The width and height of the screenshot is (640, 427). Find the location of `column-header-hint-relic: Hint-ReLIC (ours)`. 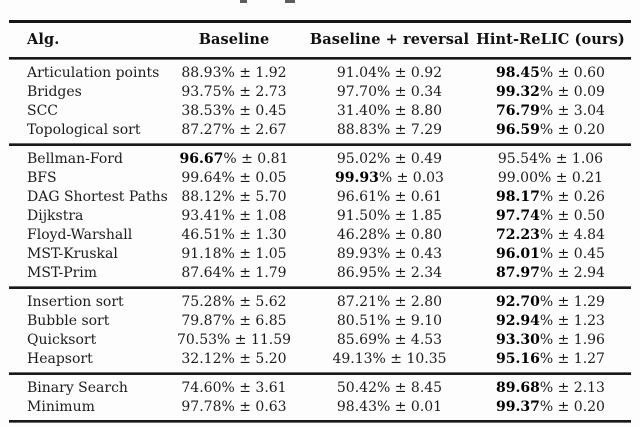

column-header-hint-relic: Hint-ReLIC (ours) is located at coordinates (550, 39).